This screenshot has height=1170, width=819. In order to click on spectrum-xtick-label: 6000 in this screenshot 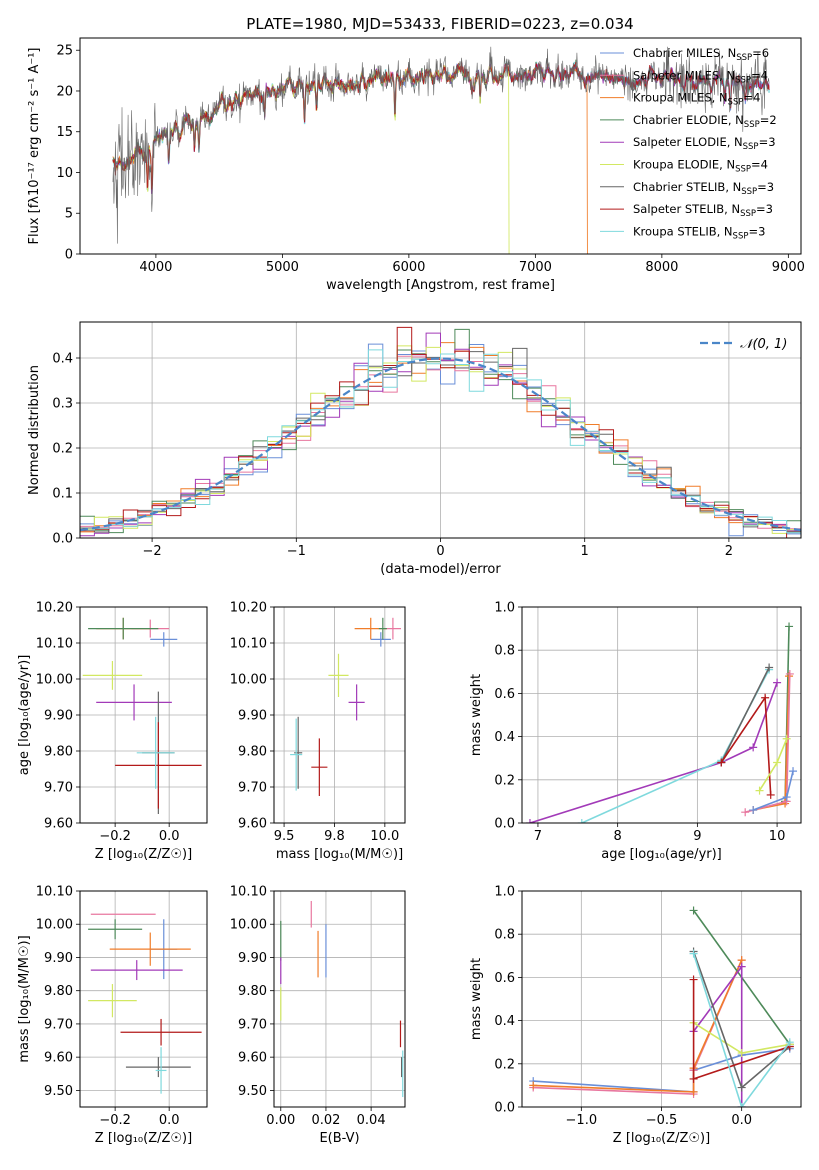, I will do `click(408, 267)`.